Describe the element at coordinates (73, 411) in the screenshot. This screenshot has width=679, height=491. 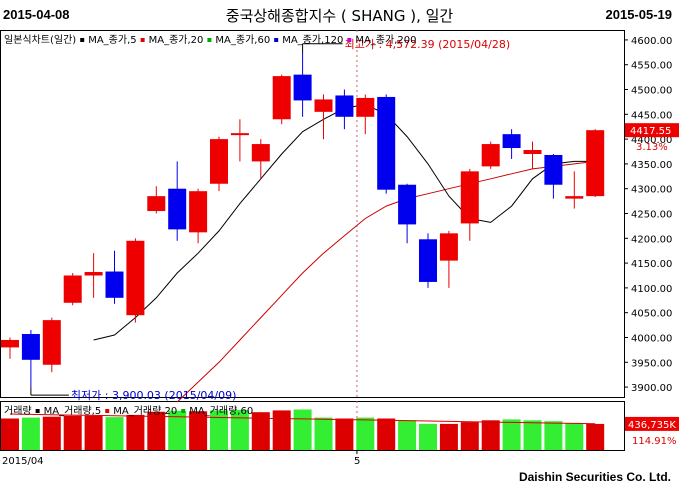
I see `volume-legend-item: MA_거래량,5` at that location.